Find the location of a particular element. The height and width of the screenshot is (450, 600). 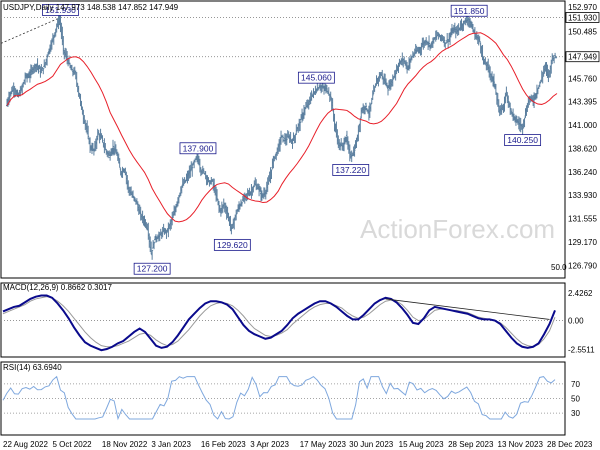

price-annotation: 151.930 is located at coordinates (60, 10).